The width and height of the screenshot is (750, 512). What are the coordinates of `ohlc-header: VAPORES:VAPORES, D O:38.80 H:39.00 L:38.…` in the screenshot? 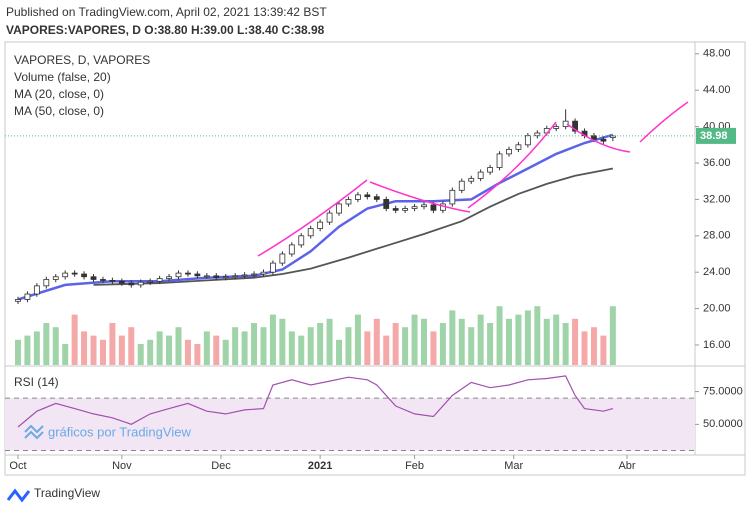 It's located at (165, 30).